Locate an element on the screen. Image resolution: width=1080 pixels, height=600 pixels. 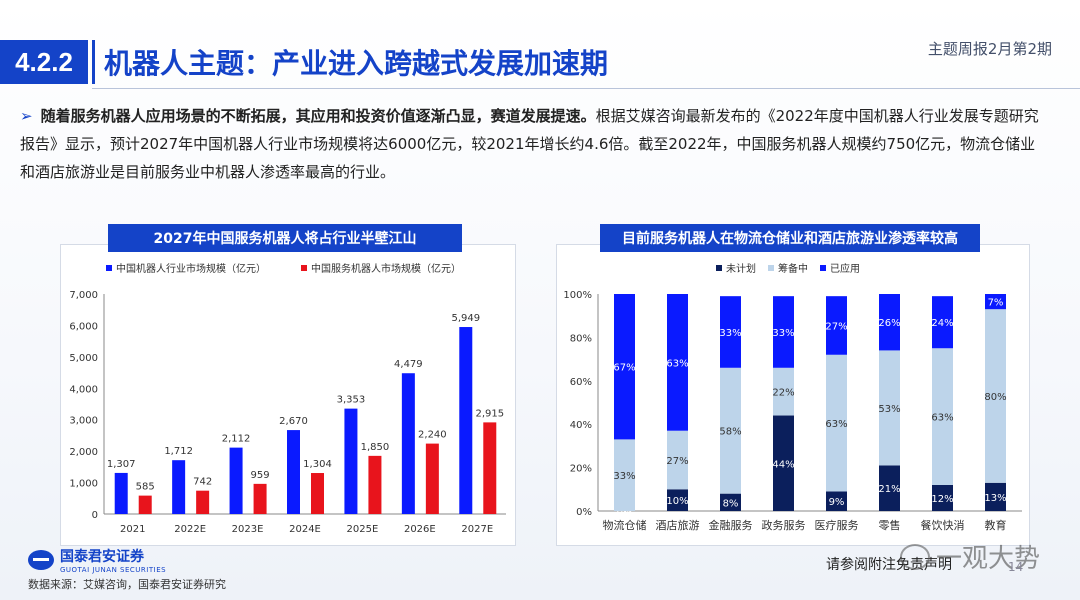
data-label: 2,915 is located at coordinates (489, 413).